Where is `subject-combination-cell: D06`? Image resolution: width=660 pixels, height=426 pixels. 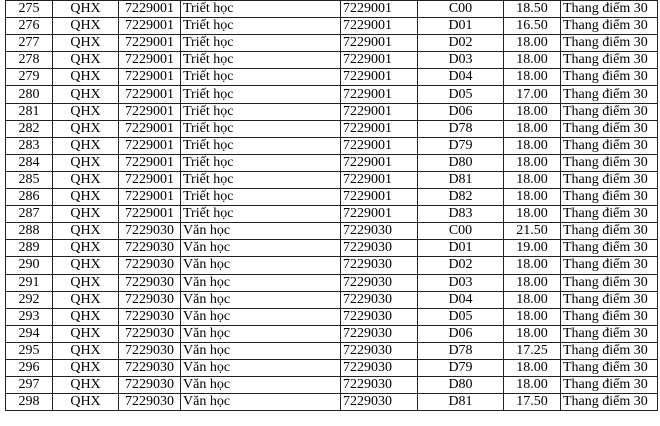 subject-combination-cell: D06 is located at coordinates (460, 111).